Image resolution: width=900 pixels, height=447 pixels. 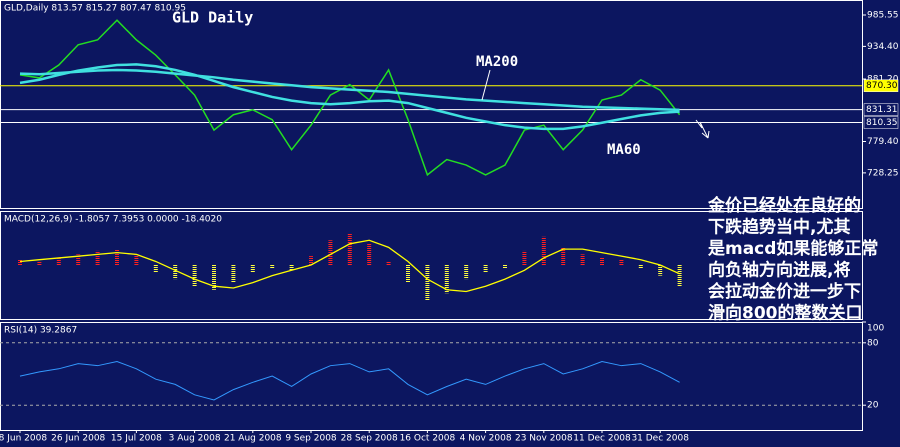 What do you see at coordinates (624, 150) in the screenshot?
I see `series-label: MA60` at bounding box center [624, 150].